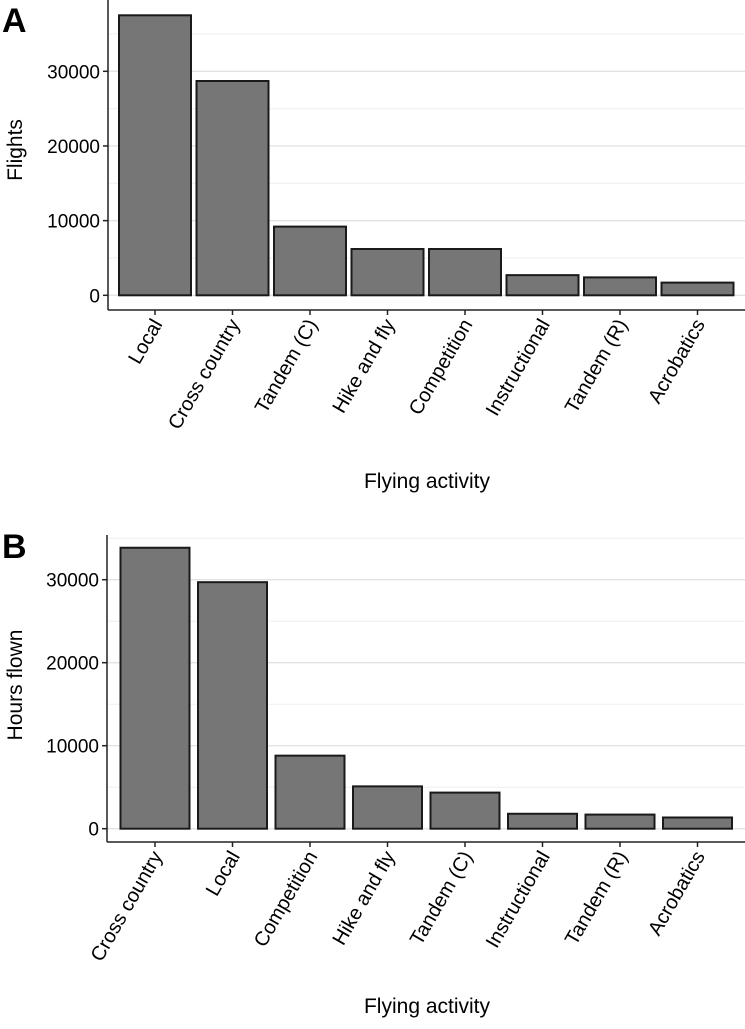  What do you see at coordinates (127, 907) in the screenshot?
I see `panel-b-x-tick-label: Cross country` at bounding box center [127, 907].